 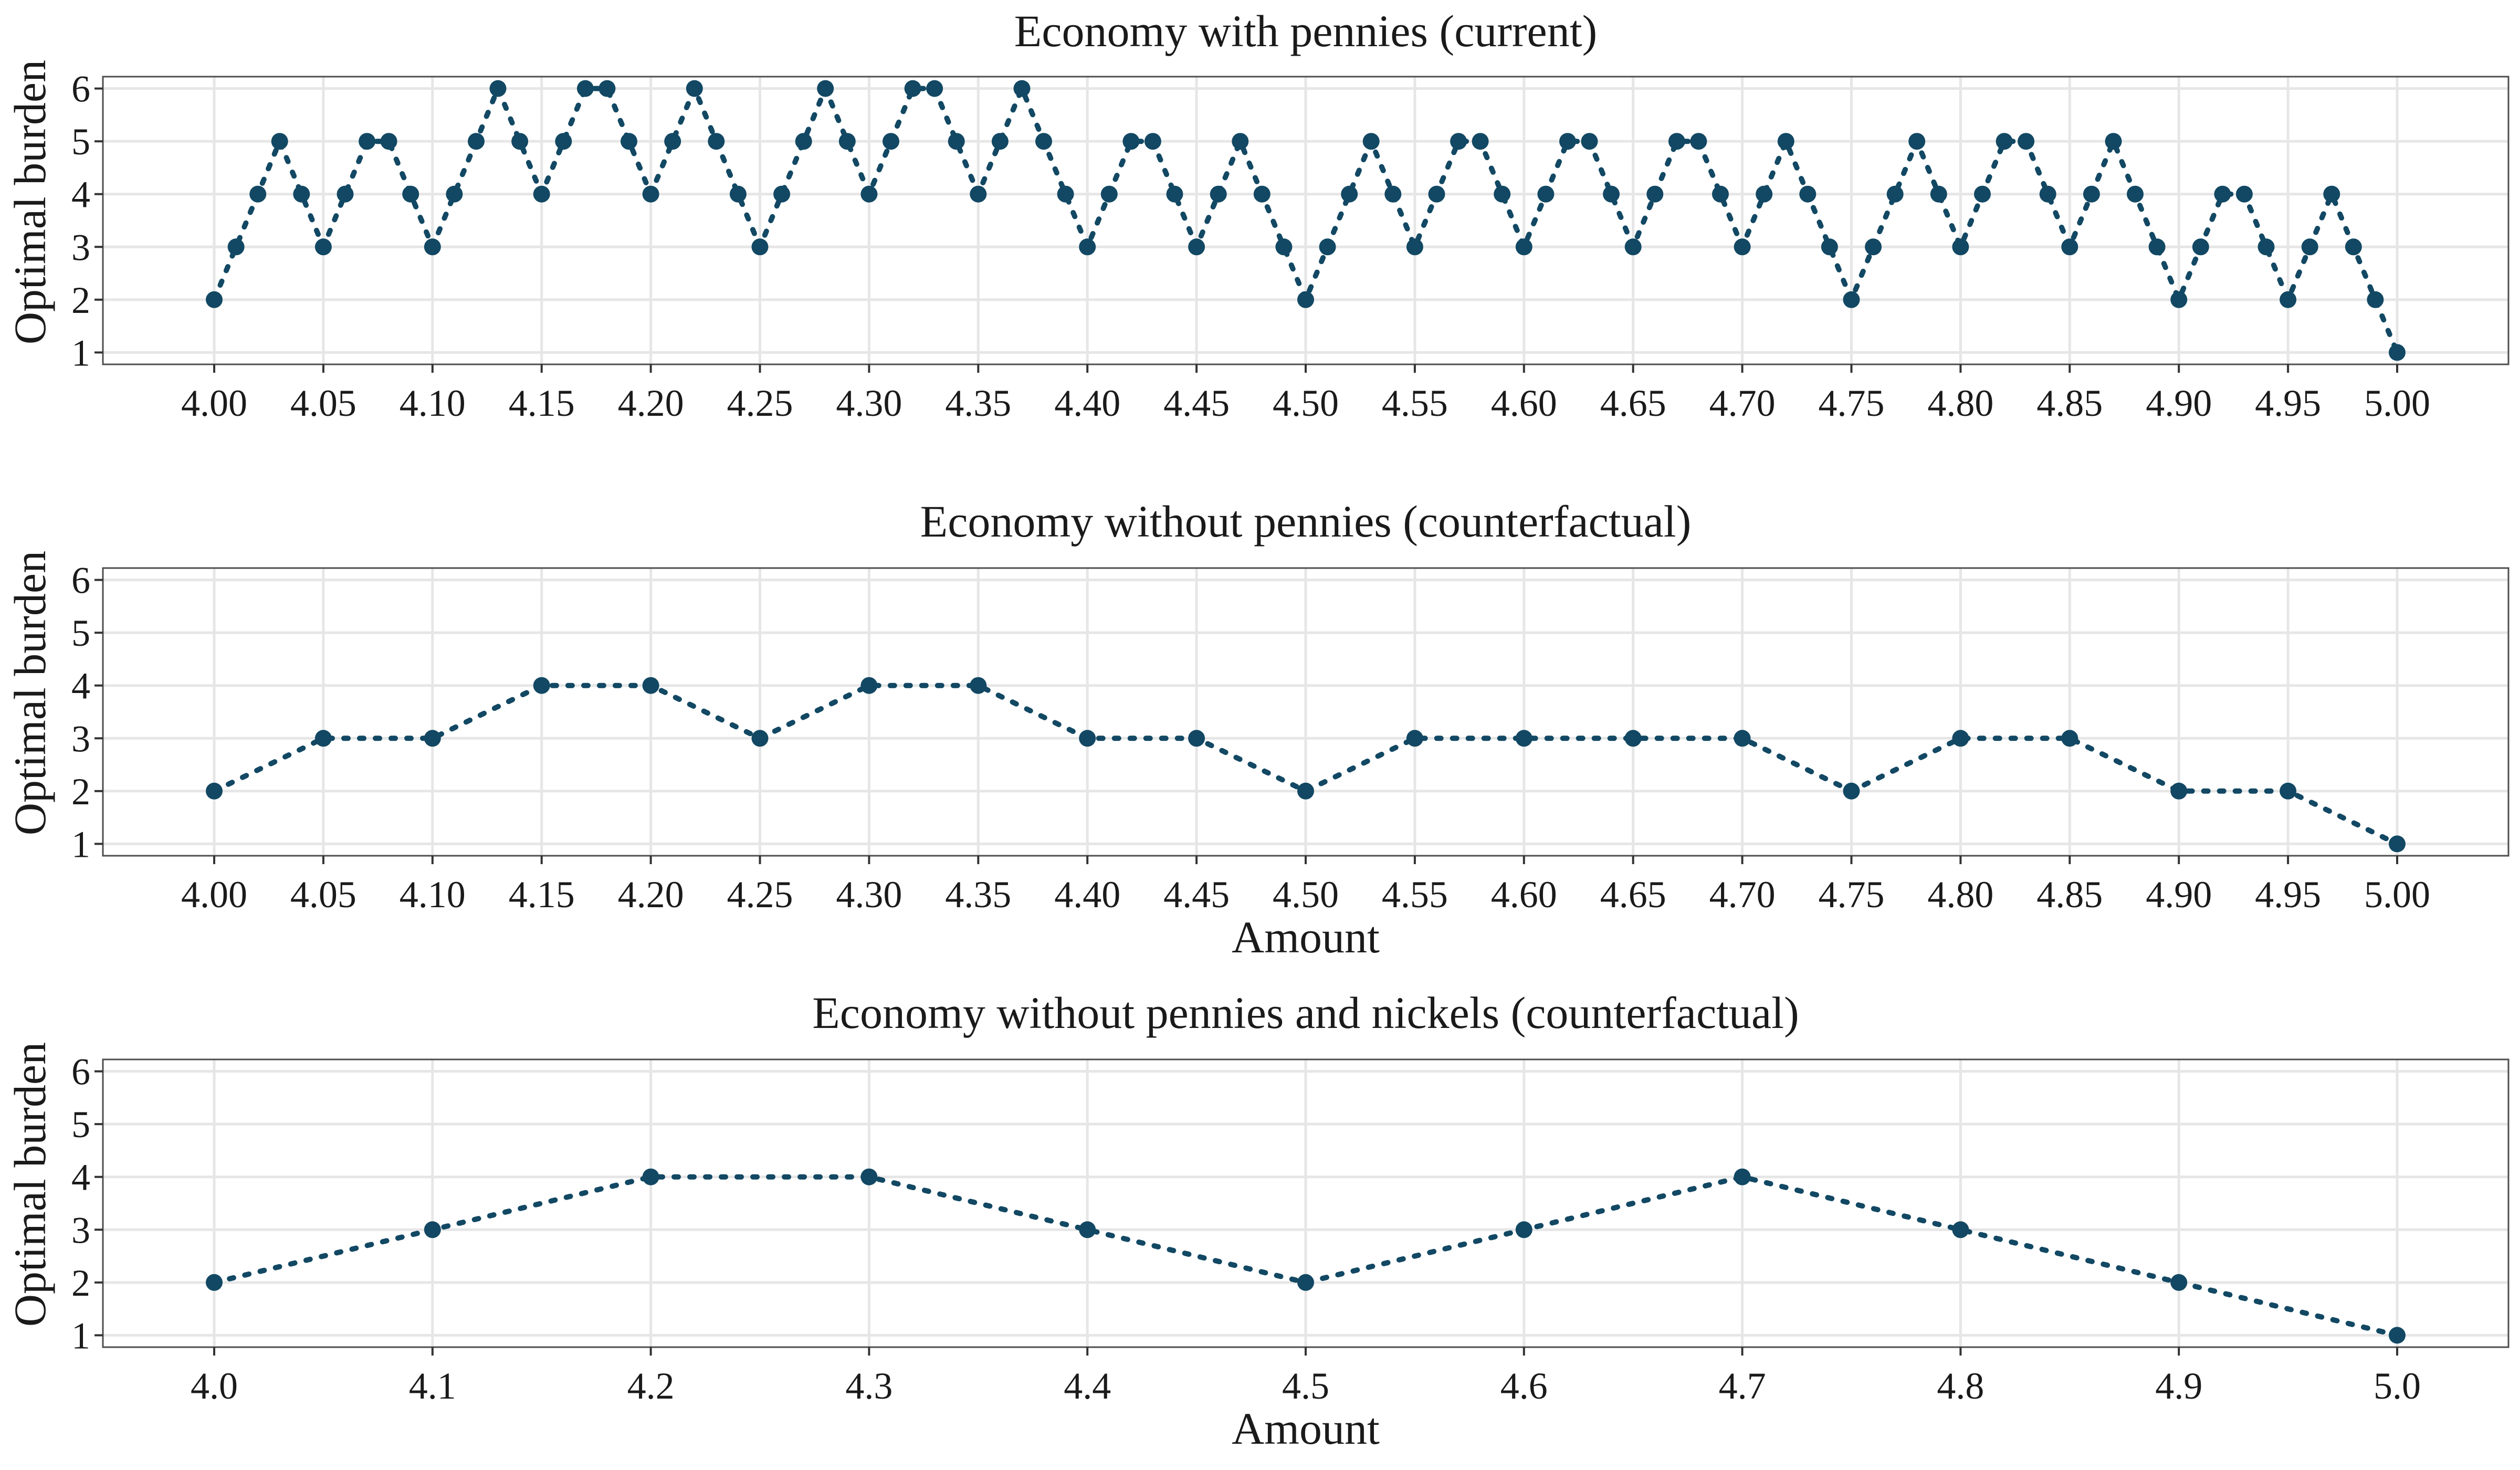 I want to click on y-tick-label: 4, so click(x=80, y=1178).